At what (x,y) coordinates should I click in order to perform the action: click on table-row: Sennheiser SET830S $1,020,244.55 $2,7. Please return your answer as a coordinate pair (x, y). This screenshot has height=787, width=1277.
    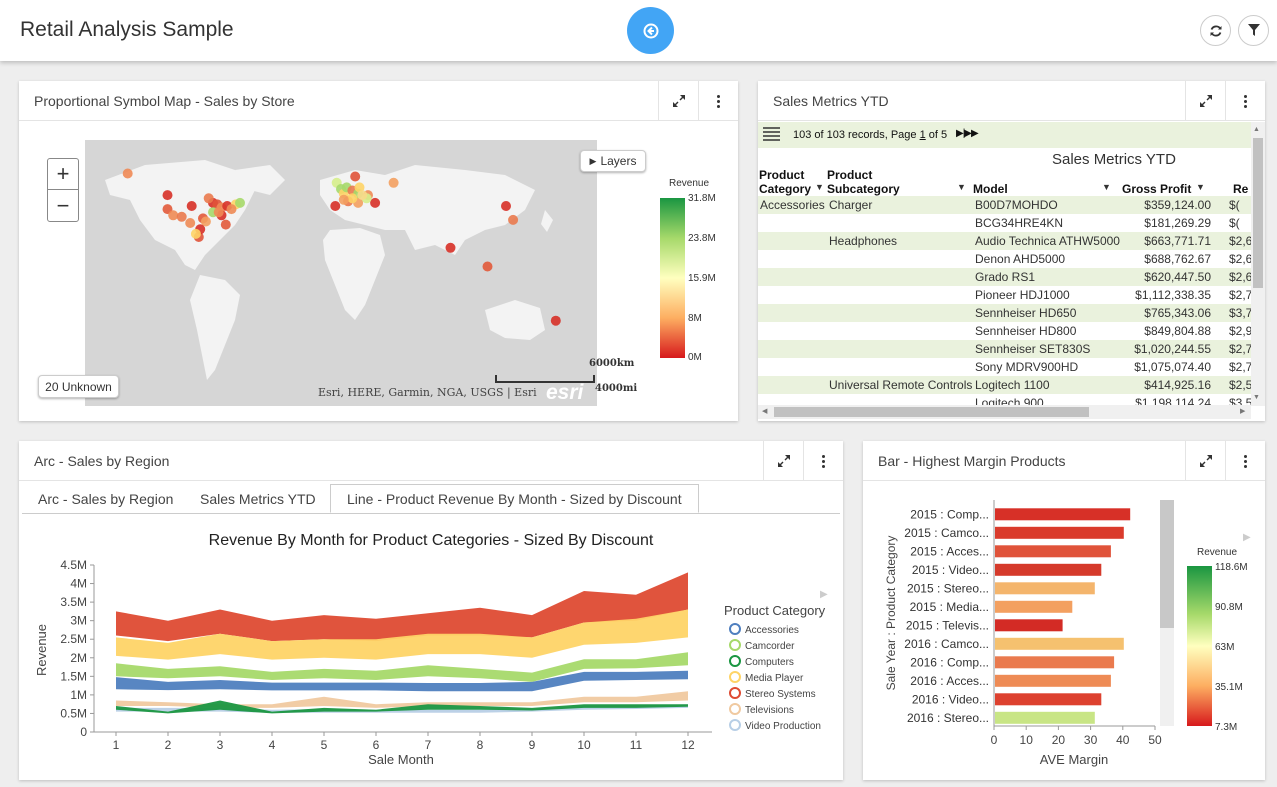
    Looking at the image, I should click on (1004, 349).